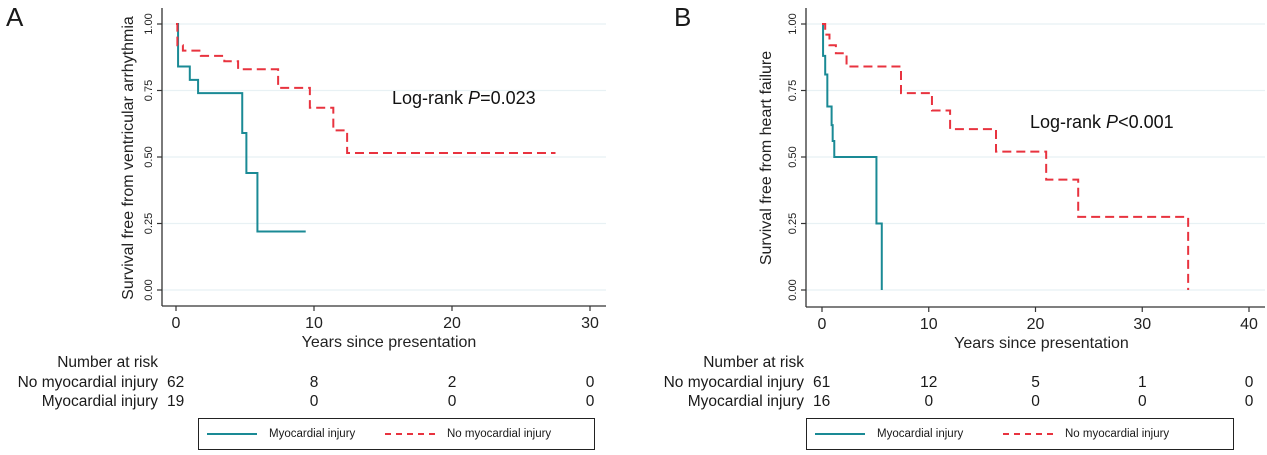  Describe the element at coordinates (366, 89) in the screenshot. I see `series-line-no-myocardial-injury` at that location.